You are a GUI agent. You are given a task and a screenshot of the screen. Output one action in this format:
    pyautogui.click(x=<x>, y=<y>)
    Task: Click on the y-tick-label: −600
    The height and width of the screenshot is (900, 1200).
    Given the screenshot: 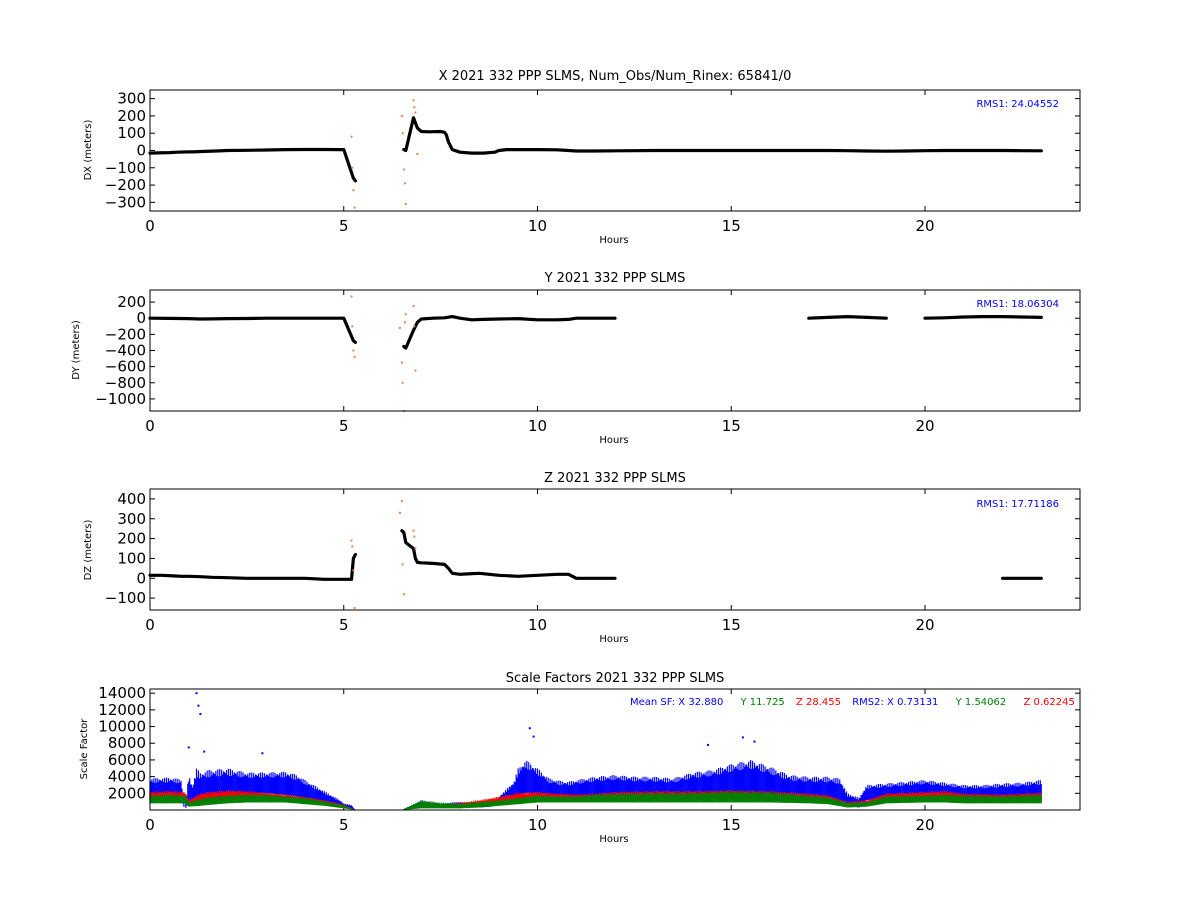 What is the action you would take?
    pyautogui.click(x=125, y=367)
    